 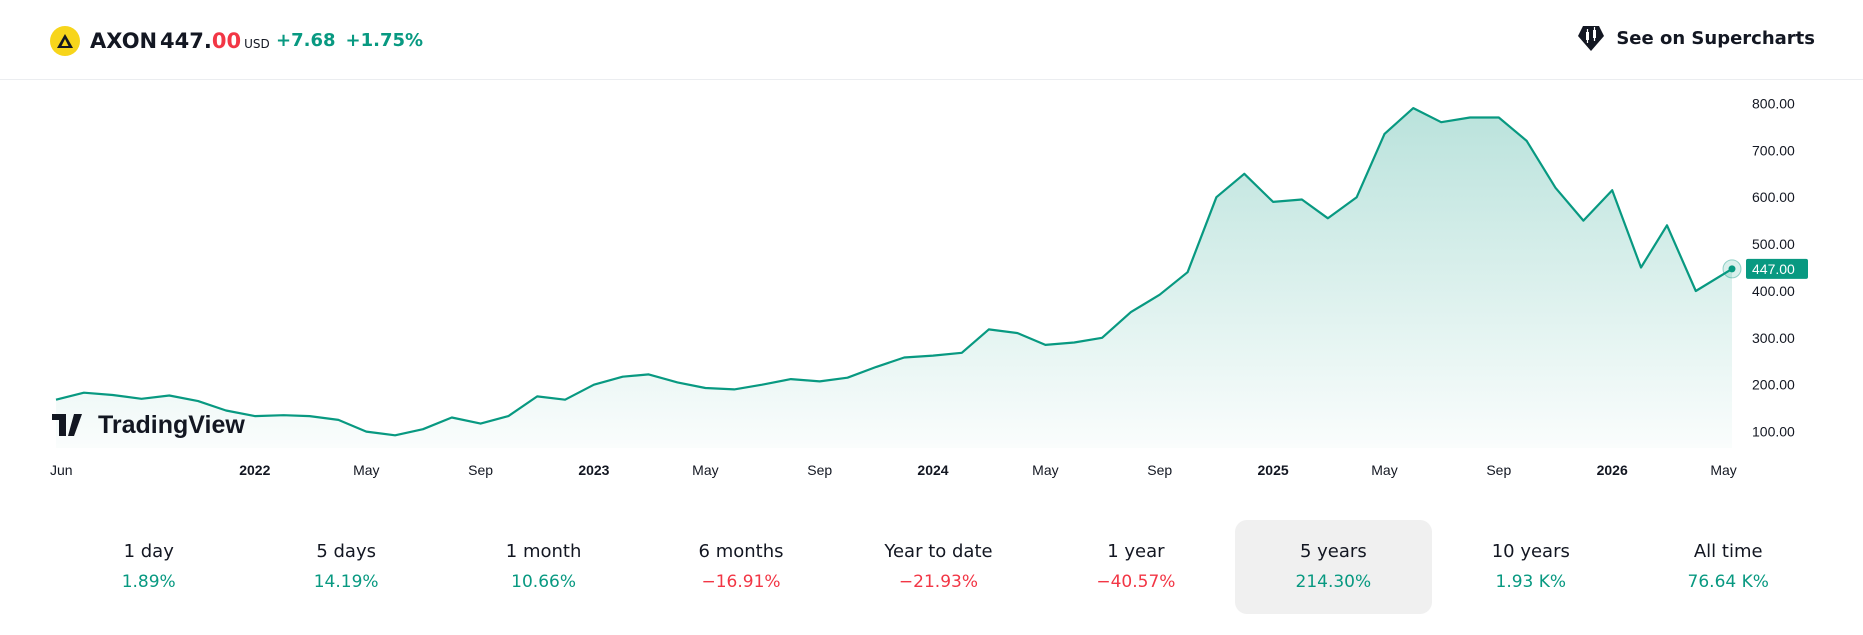 What do you see at coordinates (1773, 197) in the screenshot?
I see `y-tick-label: 600.00` at bounding box center [1773, 197].